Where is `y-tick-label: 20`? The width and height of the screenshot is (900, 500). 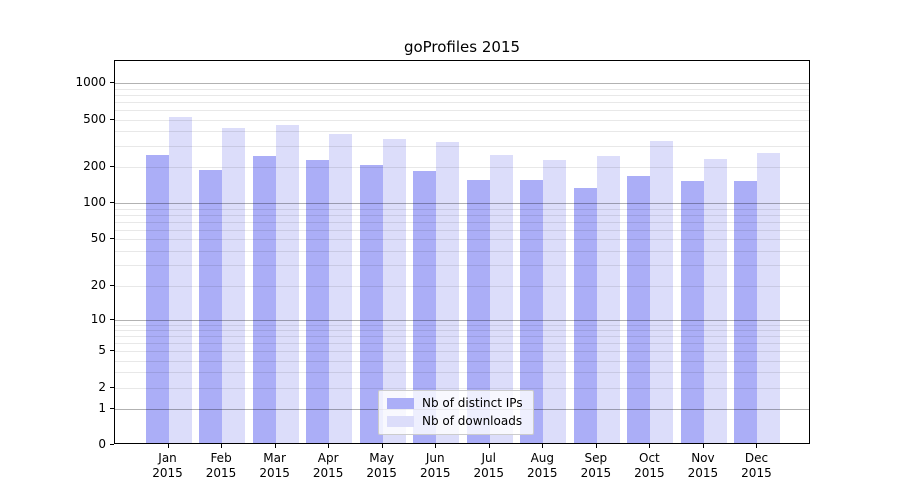
y-tick-label: 20 is located at coordinates (98, 284).